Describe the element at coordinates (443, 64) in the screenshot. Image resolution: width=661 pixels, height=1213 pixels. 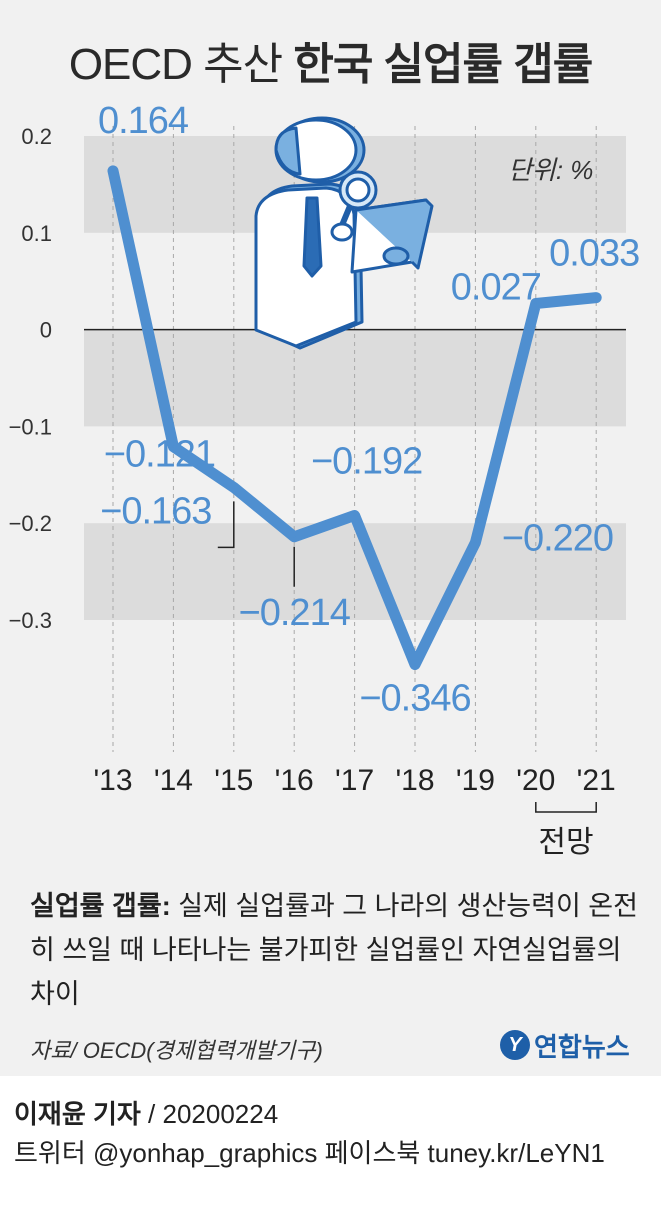
I see `title-bold: 한국 실업률 갭률` at that location.